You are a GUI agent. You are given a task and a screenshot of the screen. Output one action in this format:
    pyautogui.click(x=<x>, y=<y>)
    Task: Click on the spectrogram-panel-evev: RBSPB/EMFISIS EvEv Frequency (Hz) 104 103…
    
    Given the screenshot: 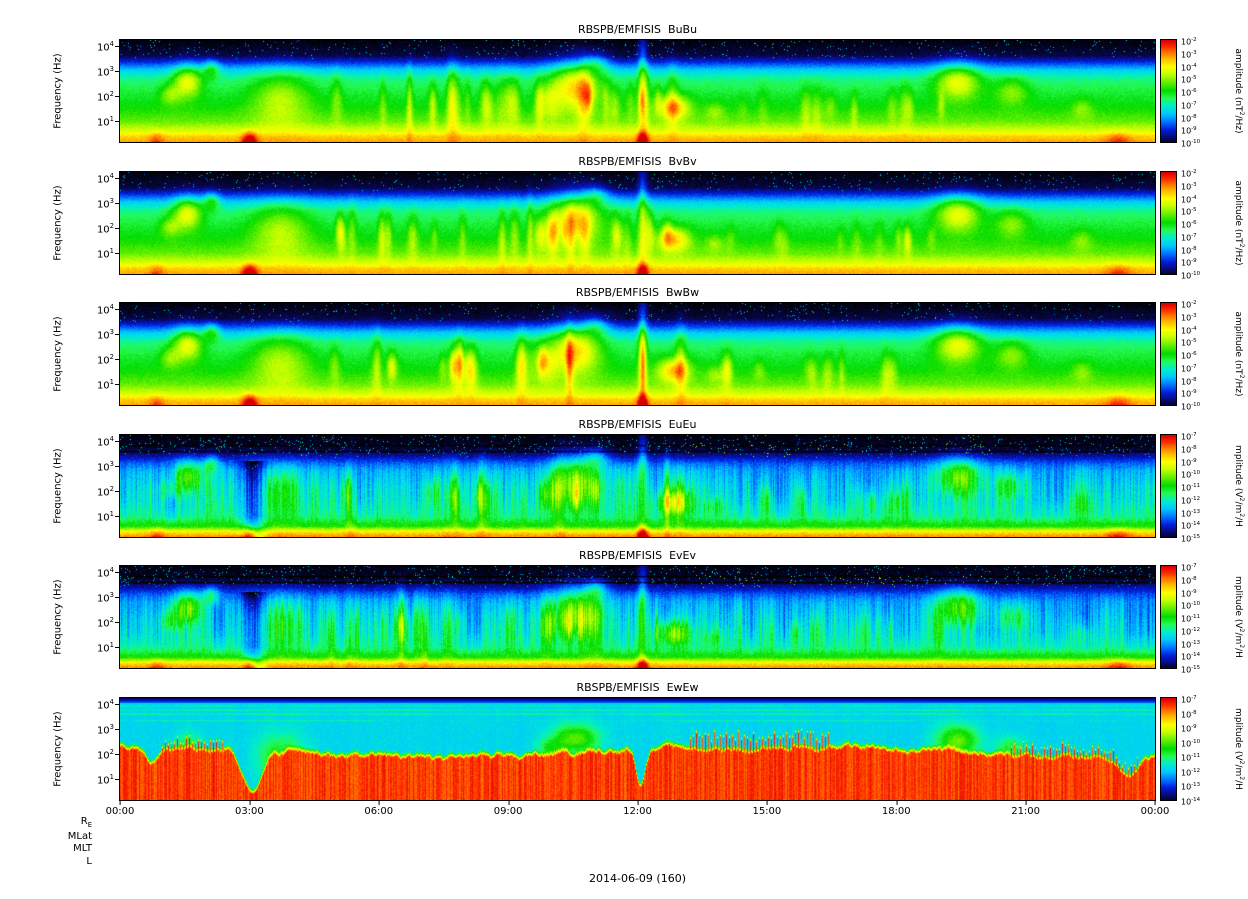 What is the action you would take?
    pyautogui.click(x=624, y=612)
    